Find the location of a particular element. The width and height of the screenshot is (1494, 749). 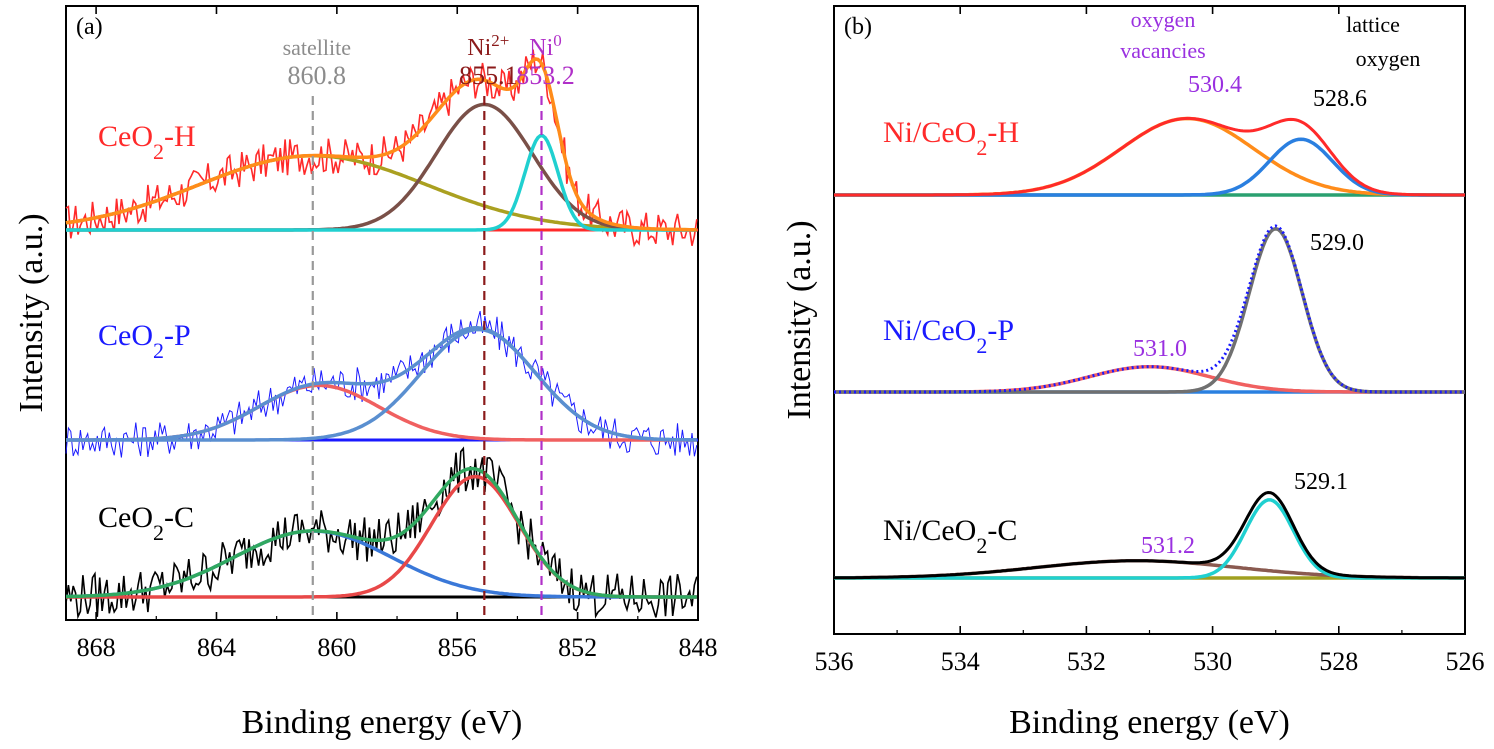

x-tick-label: 530 is located at coordinates (1212, 661).